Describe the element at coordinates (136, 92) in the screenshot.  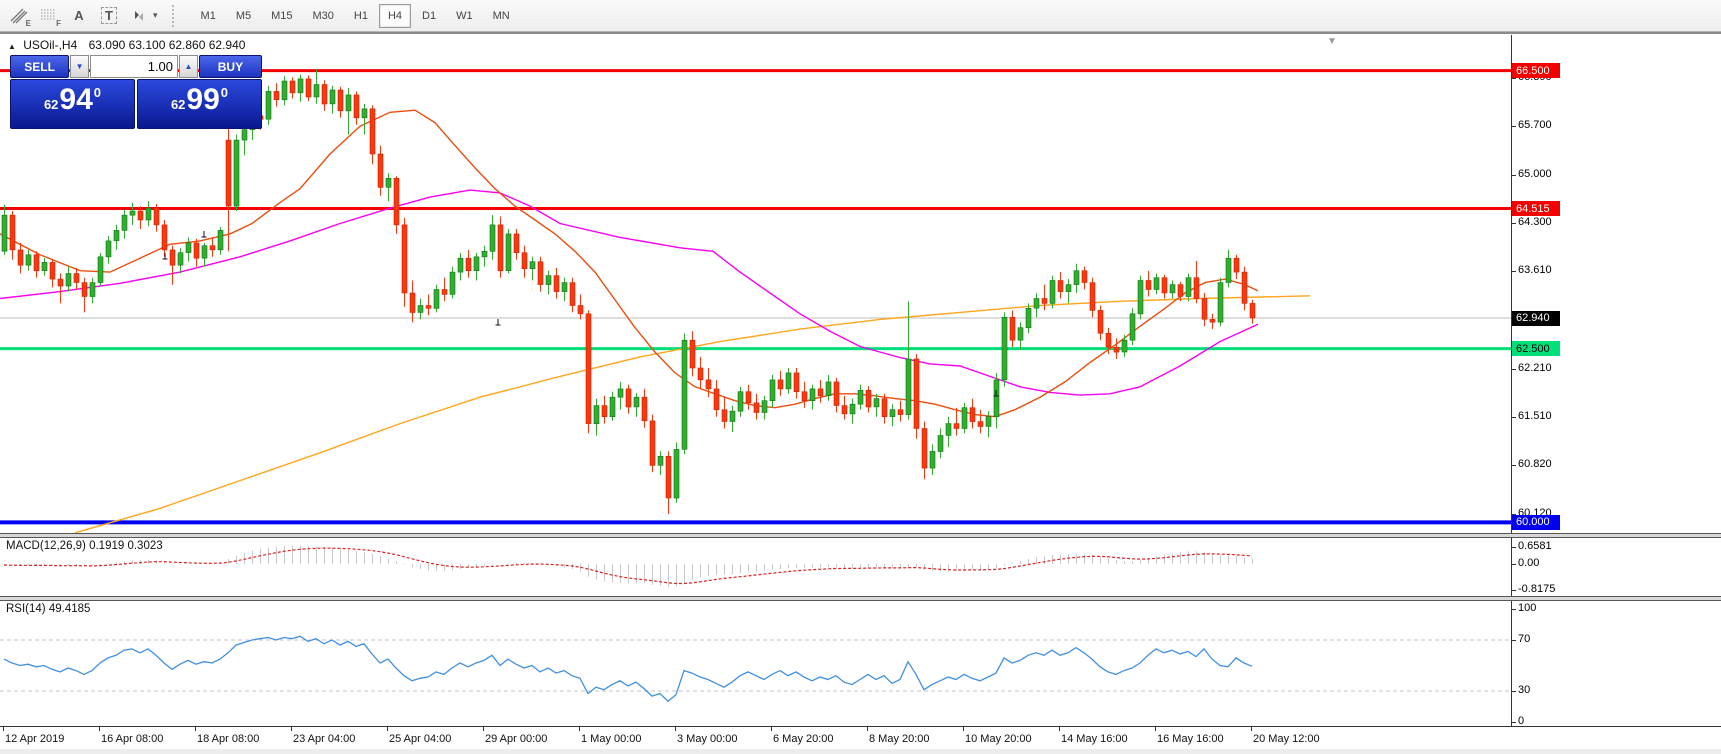
I see `one-click-trading-panel: SELL ▼ ▲ BUY 62 94 0 62 99 0` at that location.